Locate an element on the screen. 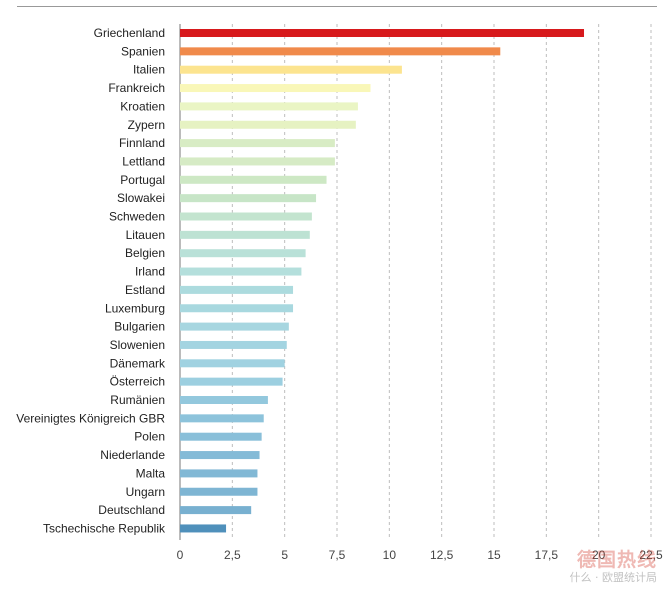 Image resolution: width=667 pixels, height=593 pixels. category-label: Irland is located at coordinates (150, 272).